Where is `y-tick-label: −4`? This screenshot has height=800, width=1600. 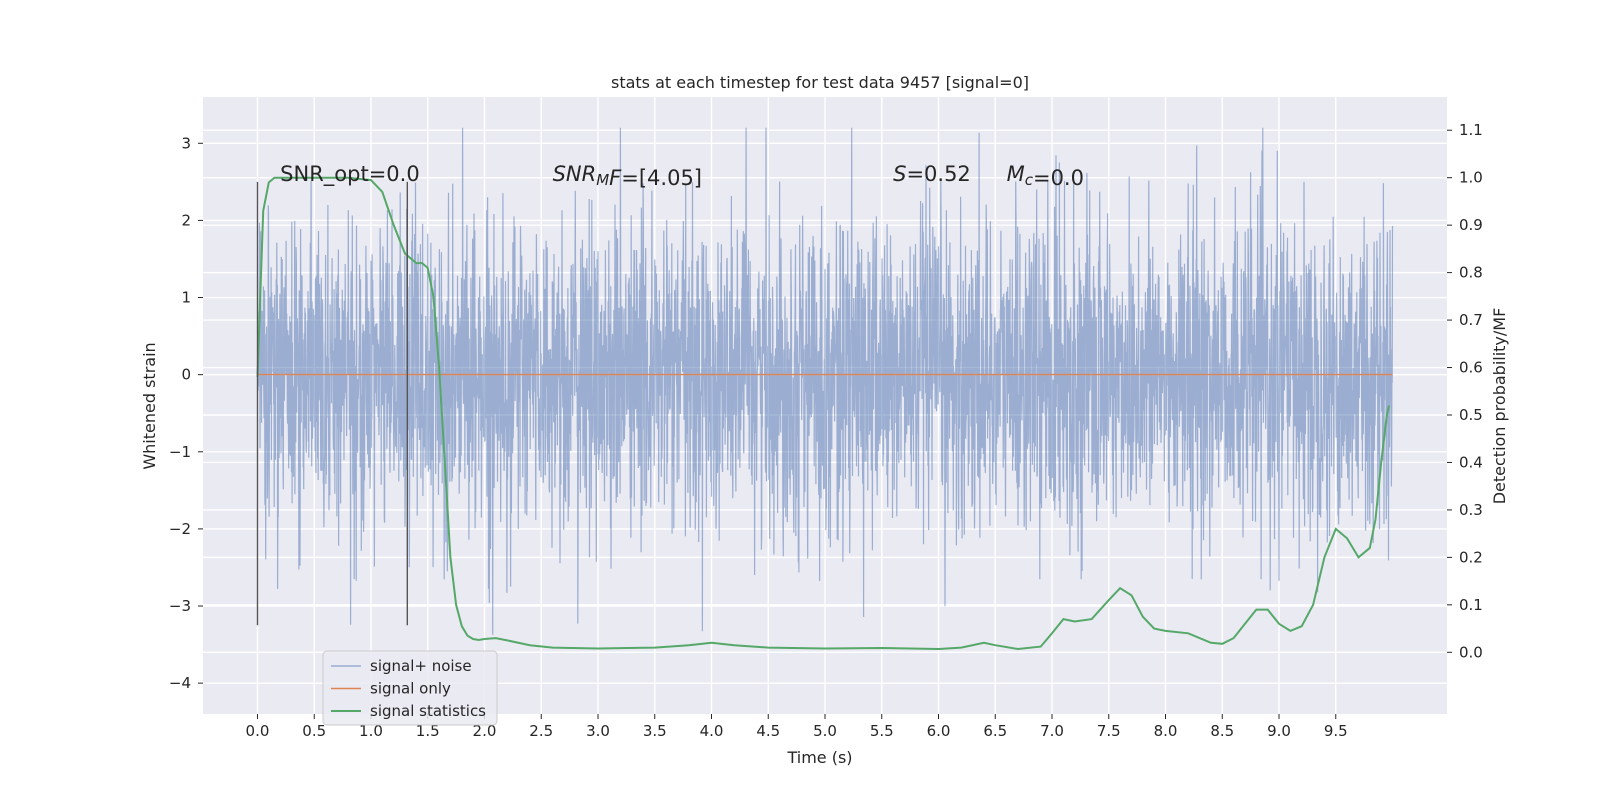
y-tick-label: −4 is located at coordinates (180, 683).